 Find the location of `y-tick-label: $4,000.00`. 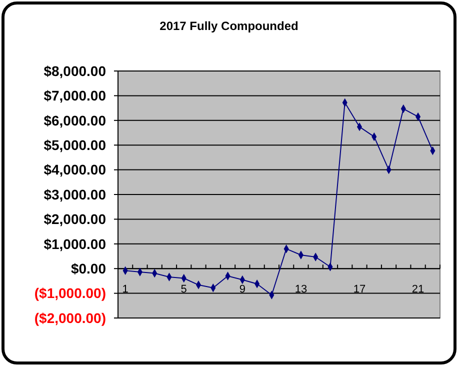

y-tick-label: $4,000.00 is located at coordinates (75, 170).